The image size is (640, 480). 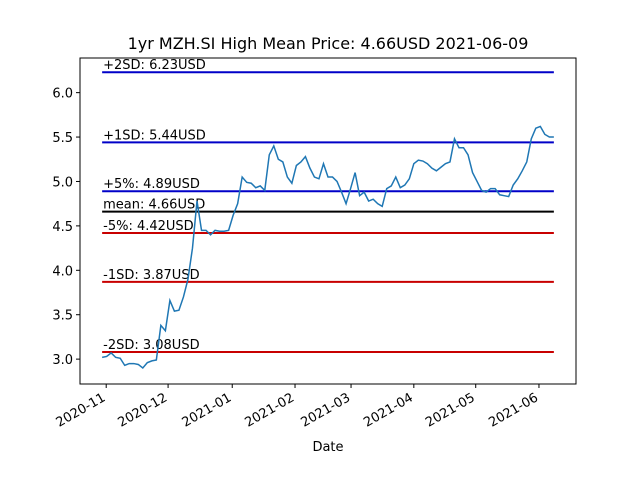 What do you see at coordinates (151, 345) in the screenshot?
I see `level-label: -2SD: 3.08USD` at bounding box center [151, 345].